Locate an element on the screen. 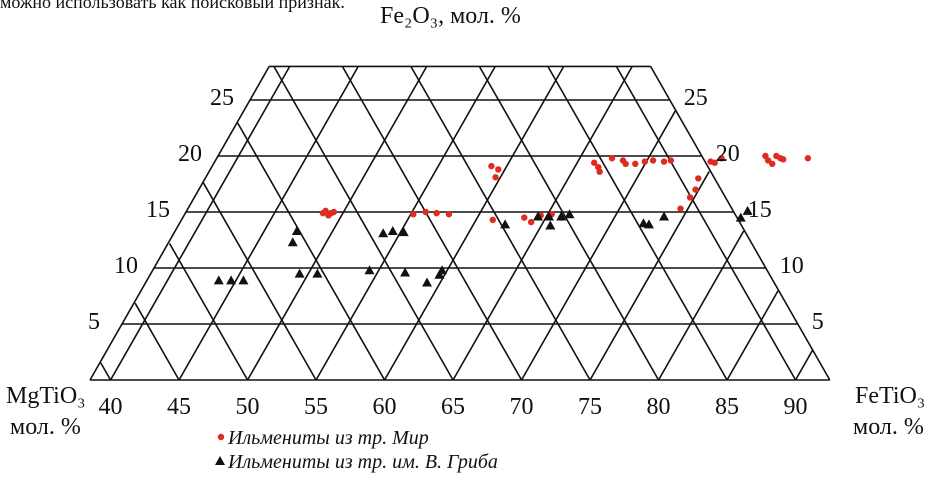 This screenshot has height=477, width=944. left-axis-tick-label: 25 is located at coordinates (222, 98).